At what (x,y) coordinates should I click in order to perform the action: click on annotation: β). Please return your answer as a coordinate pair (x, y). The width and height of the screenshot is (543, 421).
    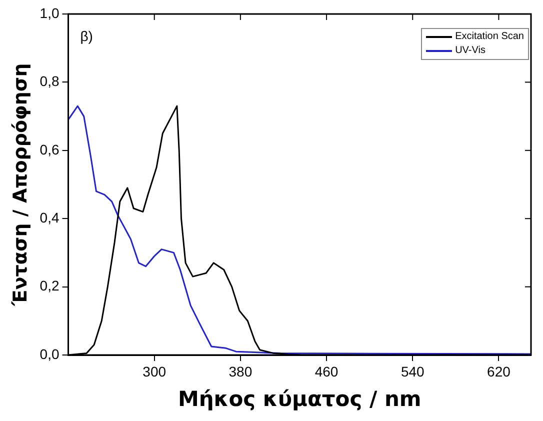
    Looking at the image, I should click on (86, 36).